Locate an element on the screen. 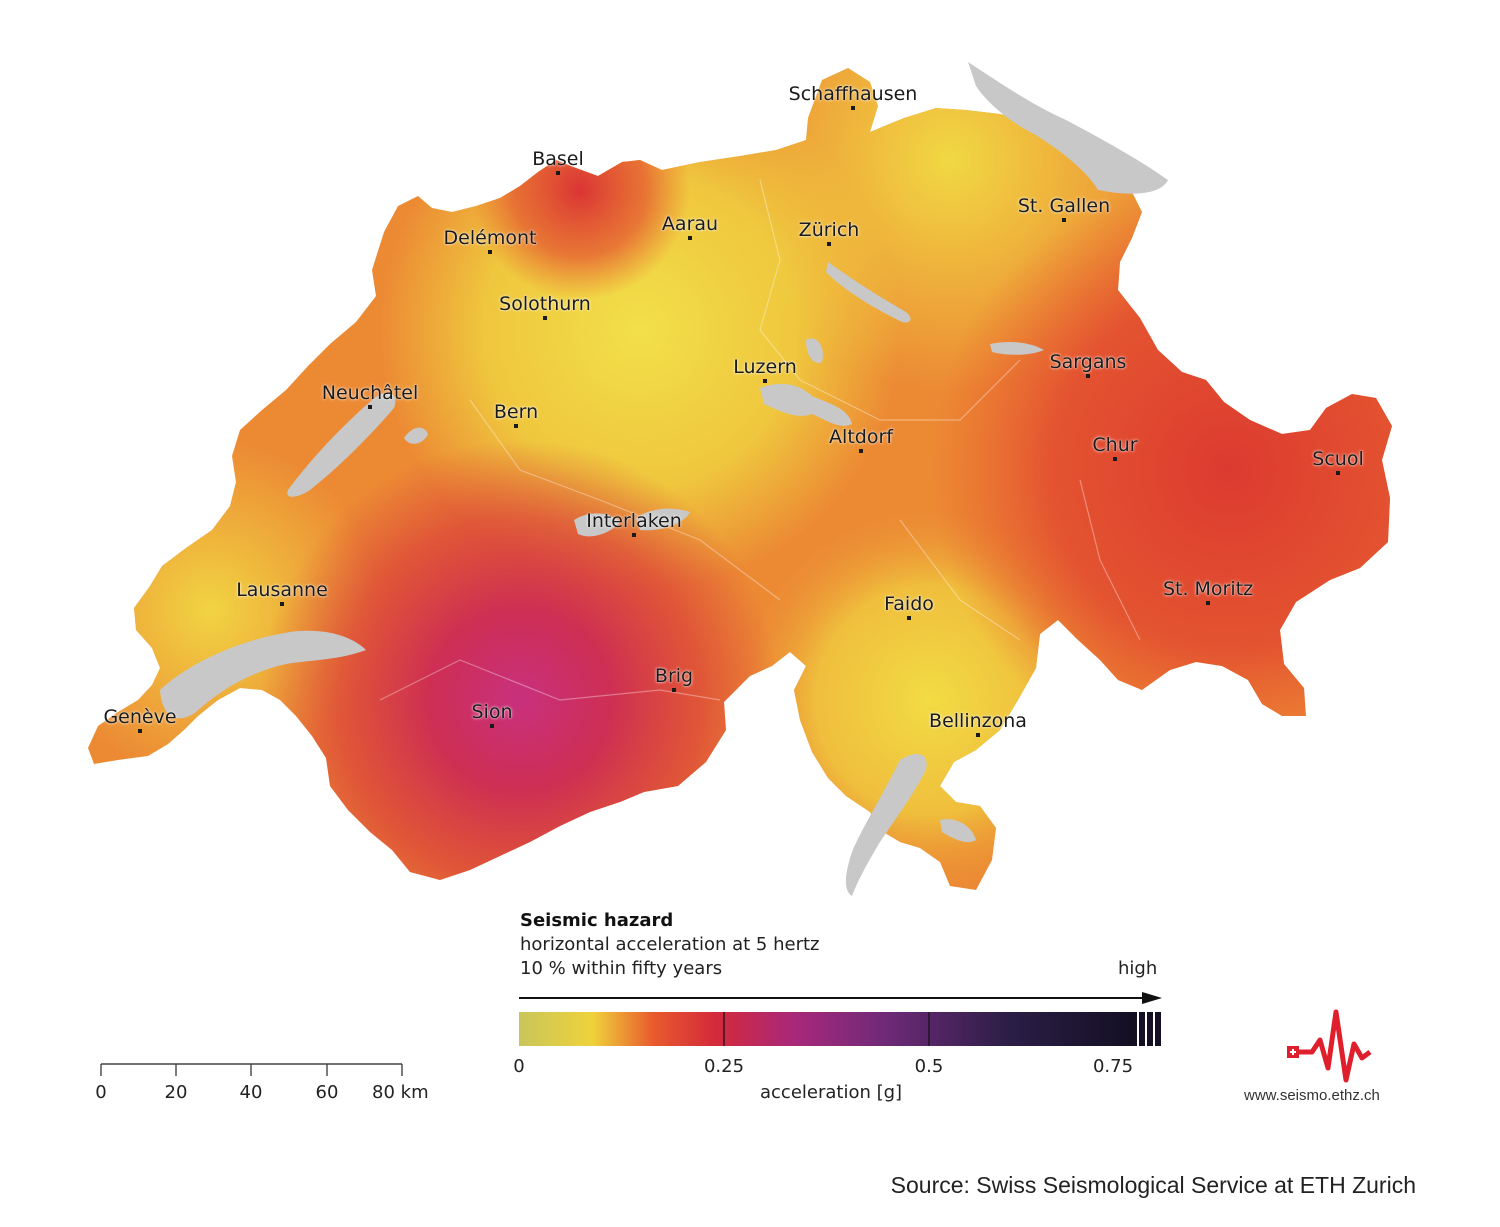  city-label-geneve: Genève is located at coordinates (140, 717).